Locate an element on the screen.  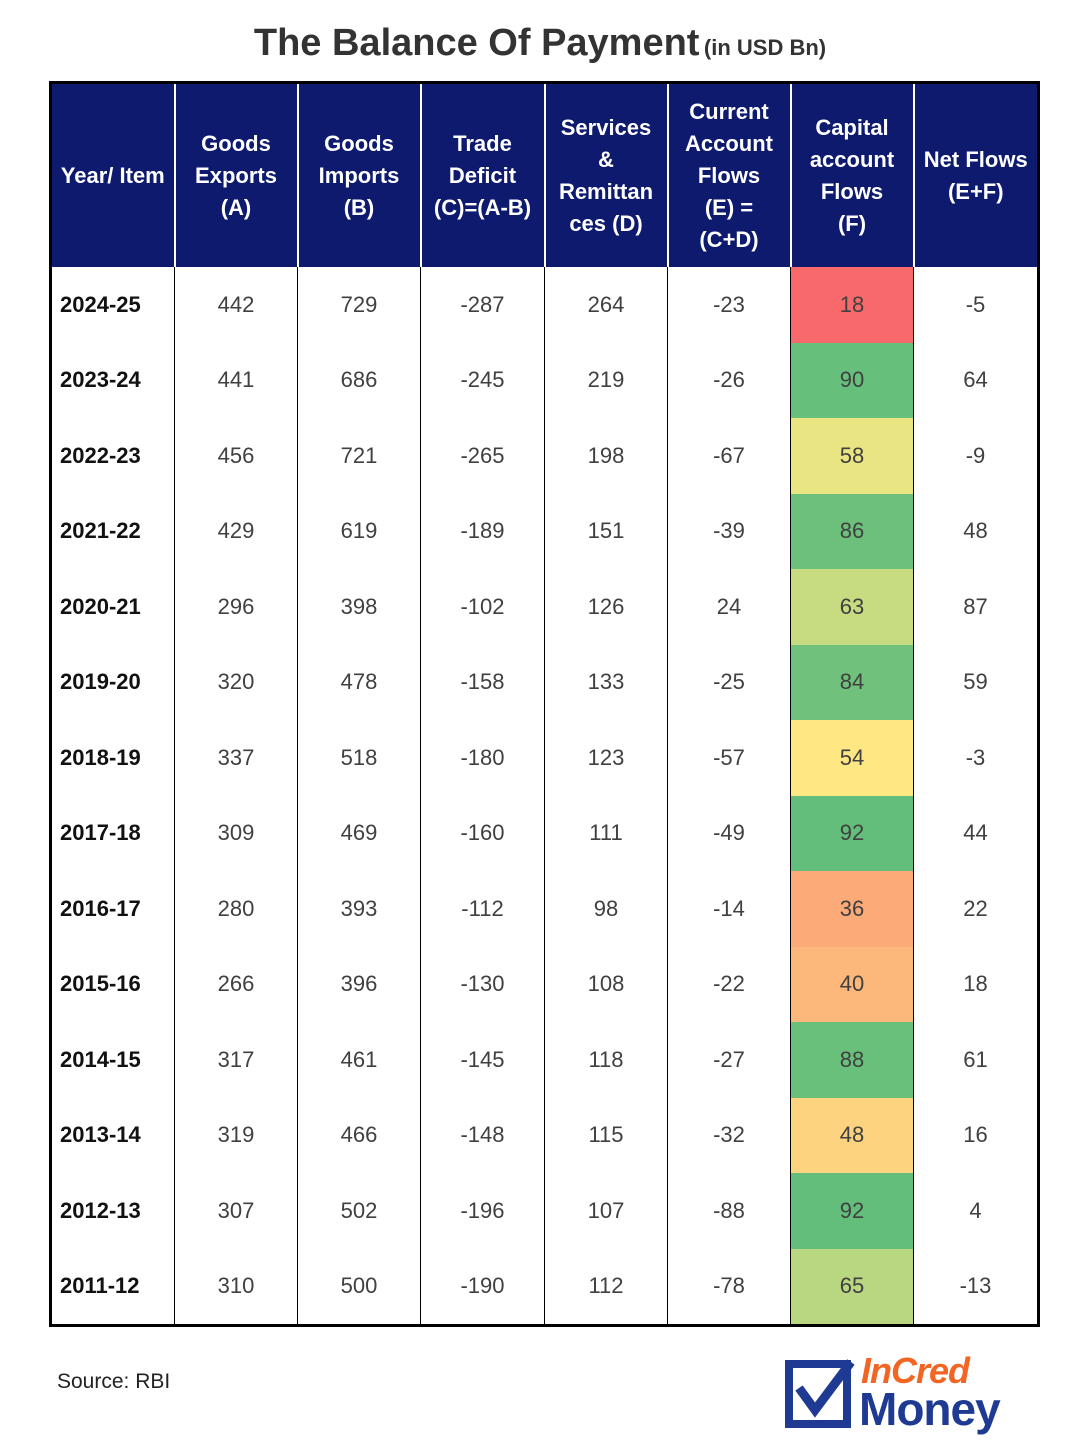
data-cell: 98 is located at coordinates (606, 909).